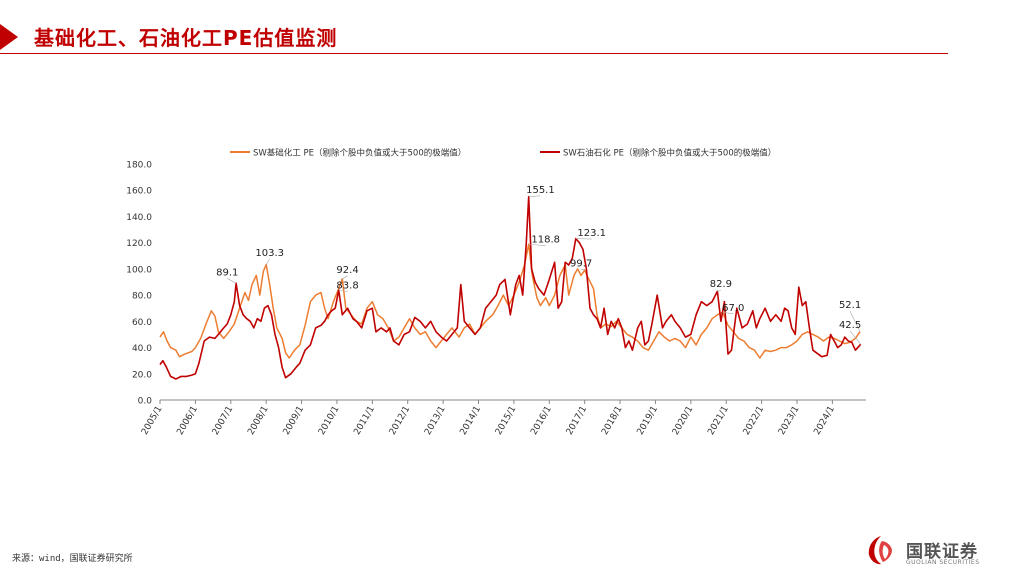 The height and width of the screenshot is (576, 1024). Describe the element at coordinates (943, 562) in the screenshot. I see `logo-name-en: GUOLIAN SECURITIES` at that location.